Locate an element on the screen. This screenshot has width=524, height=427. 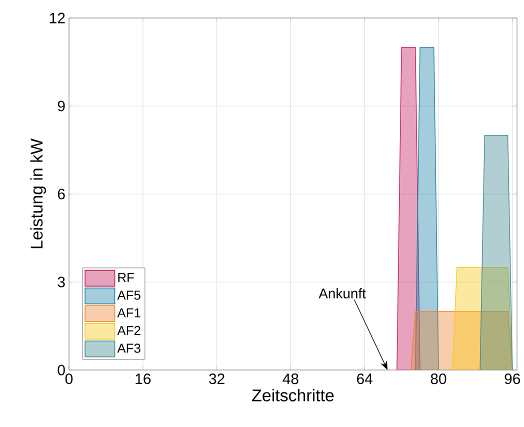
legend-label: AF5 is located at coordinates (128, 295).